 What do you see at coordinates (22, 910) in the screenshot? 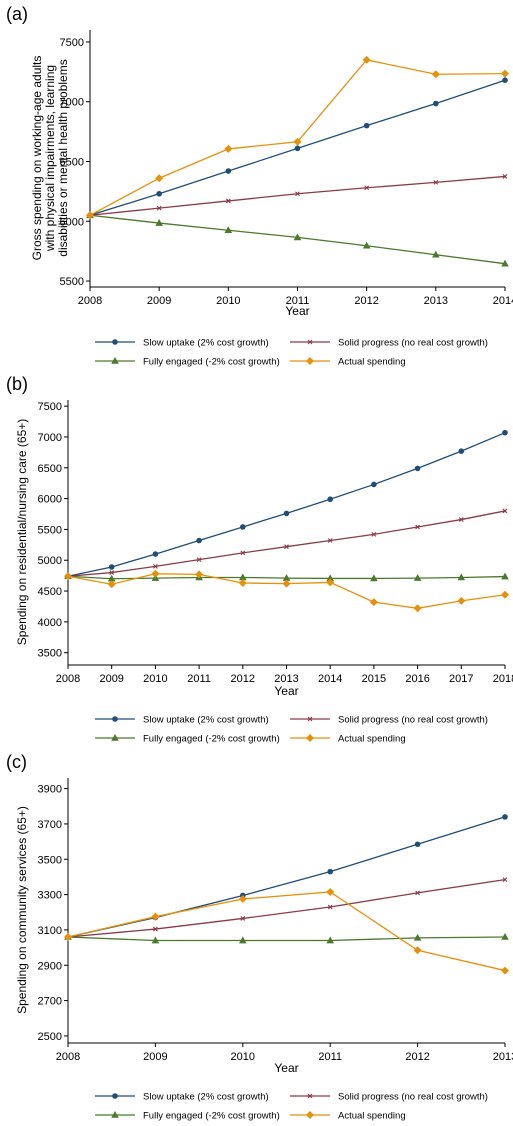
I see `y-axis-title: Spending on community services (65+)` at bounding box center [22, 910].